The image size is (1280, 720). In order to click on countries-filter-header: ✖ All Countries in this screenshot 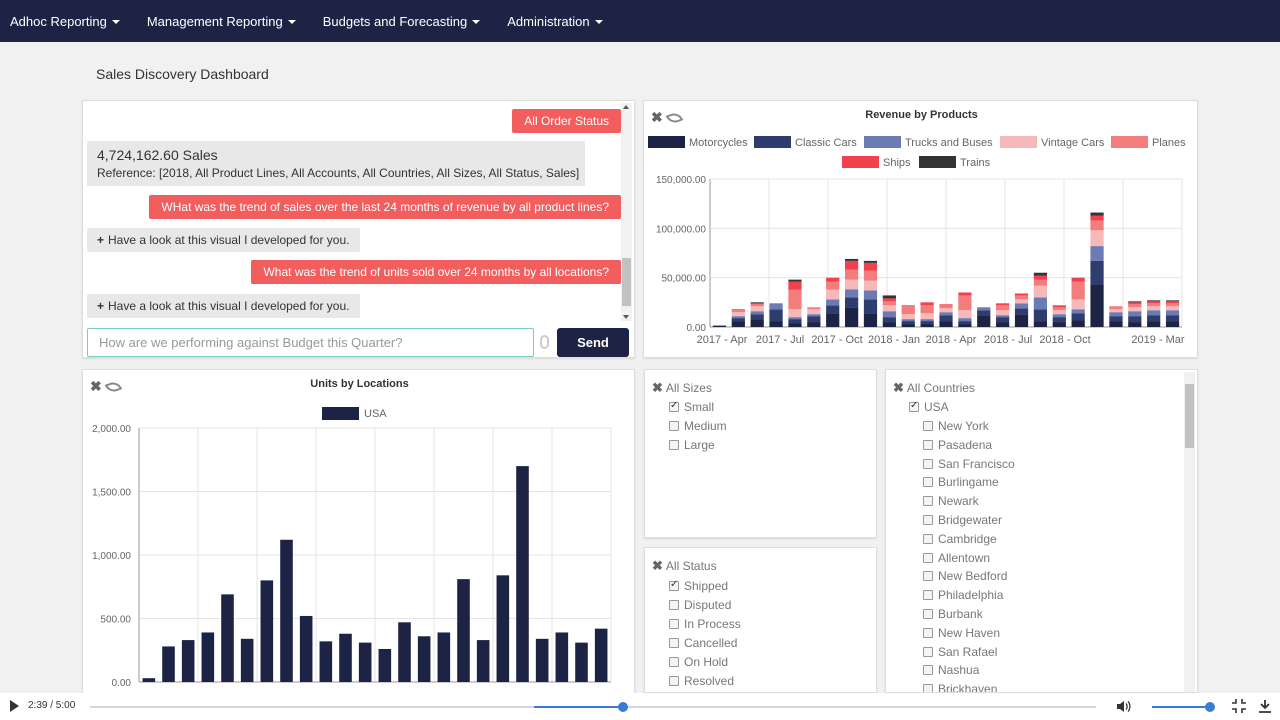, I will do `click(934, 388)`.